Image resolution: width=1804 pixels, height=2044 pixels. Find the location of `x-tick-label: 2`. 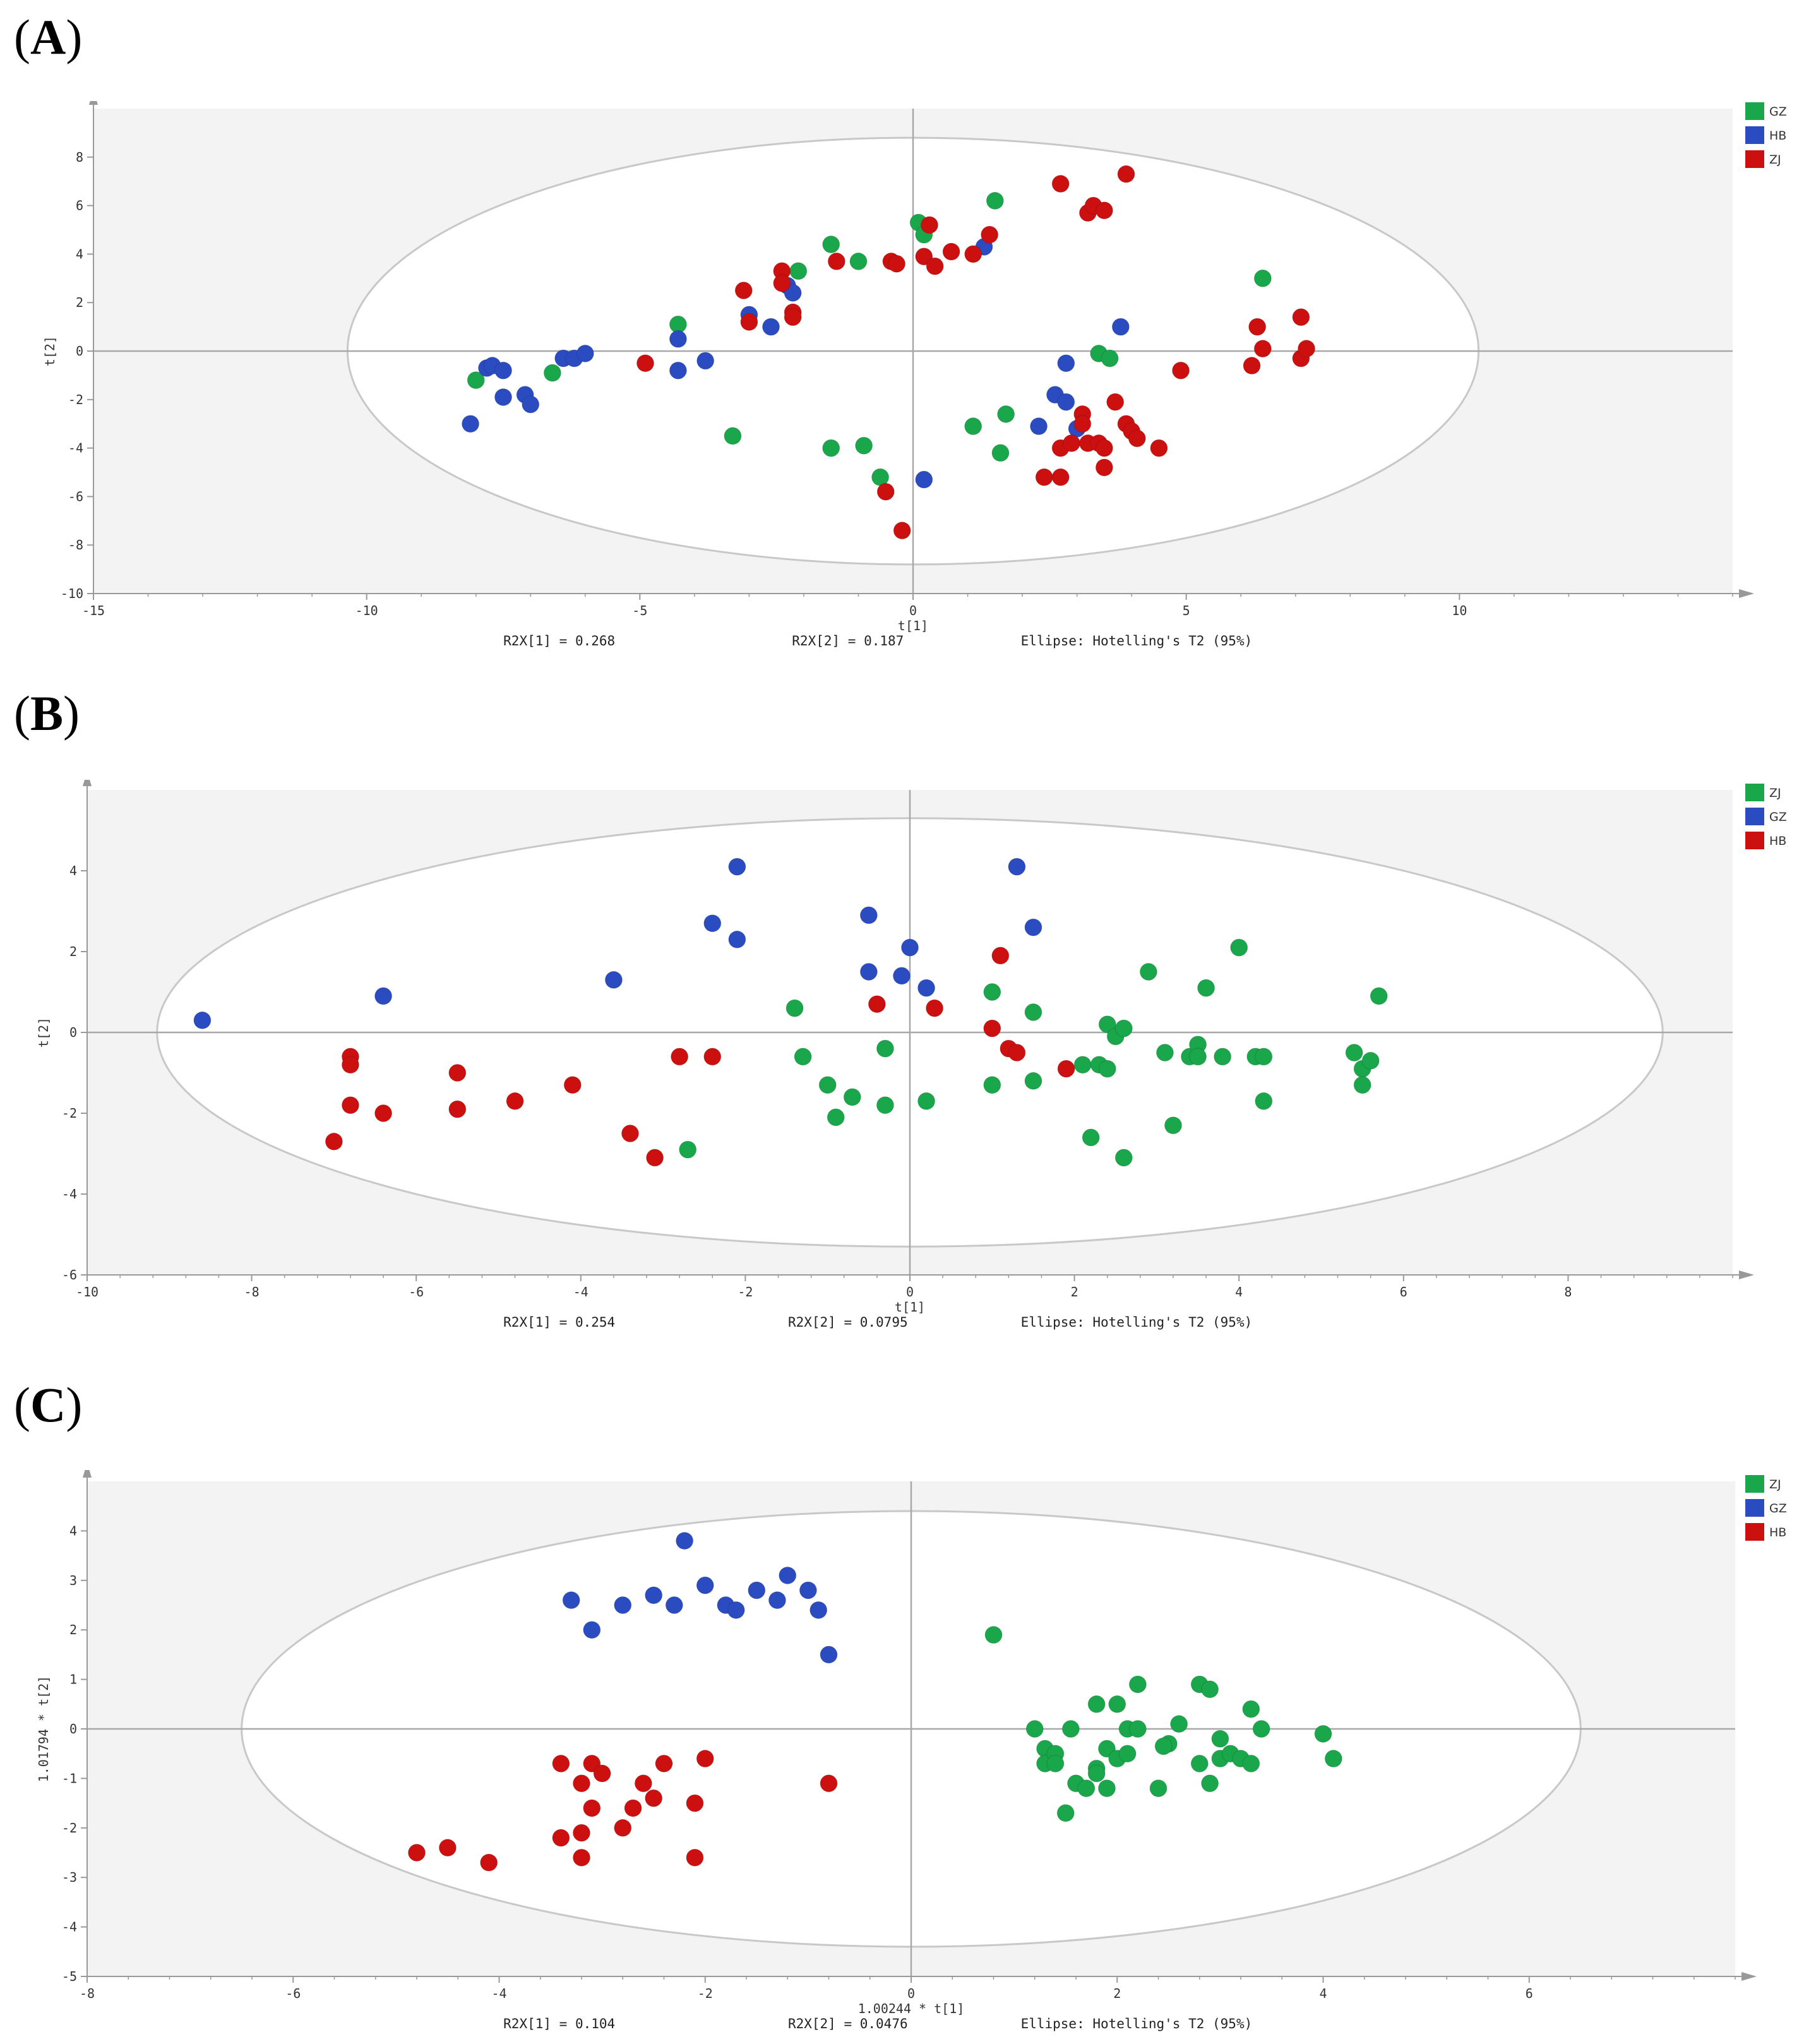

x-tick-label: 2 is located at coordinates (1074, 1292).